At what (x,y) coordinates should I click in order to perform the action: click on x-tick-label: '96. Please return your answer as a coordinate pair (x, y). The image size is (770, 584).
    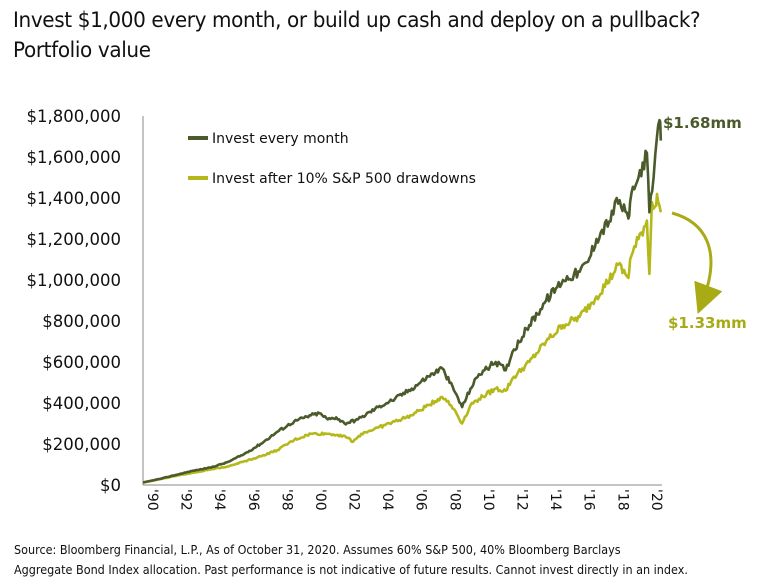
    Looking at the image, I should click on (253, 500).